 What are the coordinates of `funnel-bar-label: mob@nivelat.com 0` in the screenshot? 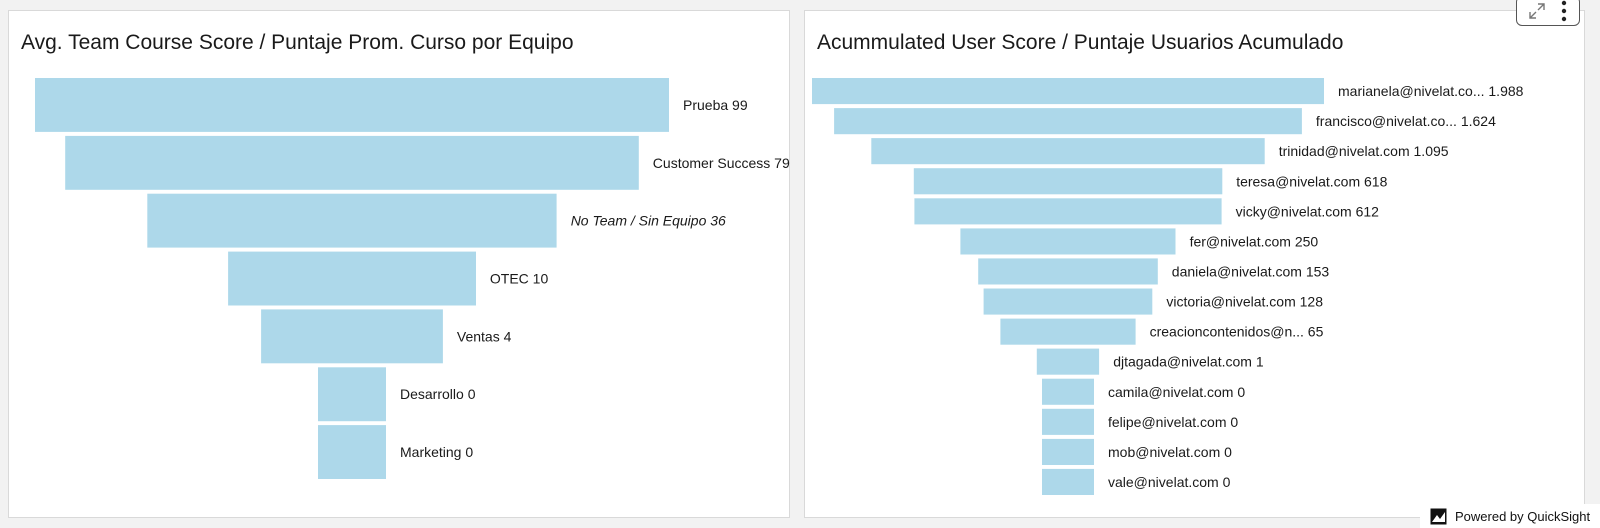 It's located at (1170, 452).